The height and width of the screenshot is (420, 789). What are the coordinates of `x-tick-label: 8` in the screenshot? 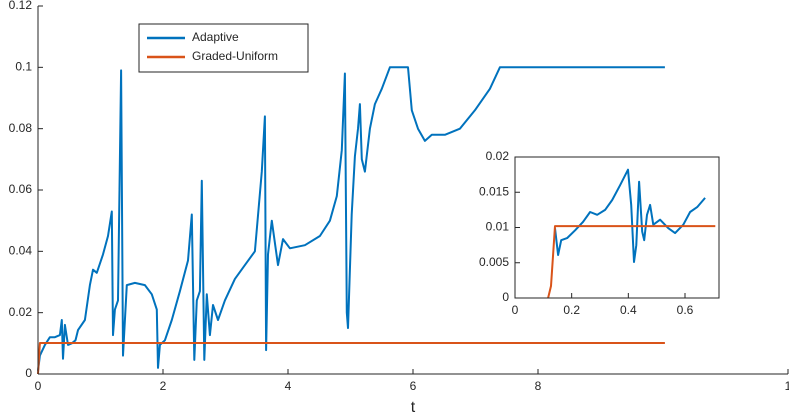 It's located at (538, 386).